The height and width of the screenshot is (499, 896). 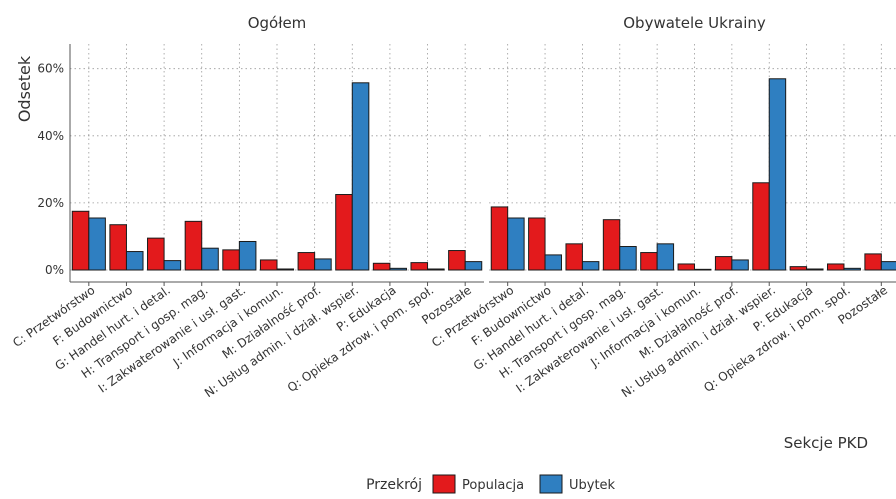 I want to click on legend-label-ubytek: Ubytek, so click(x=592, y=485).